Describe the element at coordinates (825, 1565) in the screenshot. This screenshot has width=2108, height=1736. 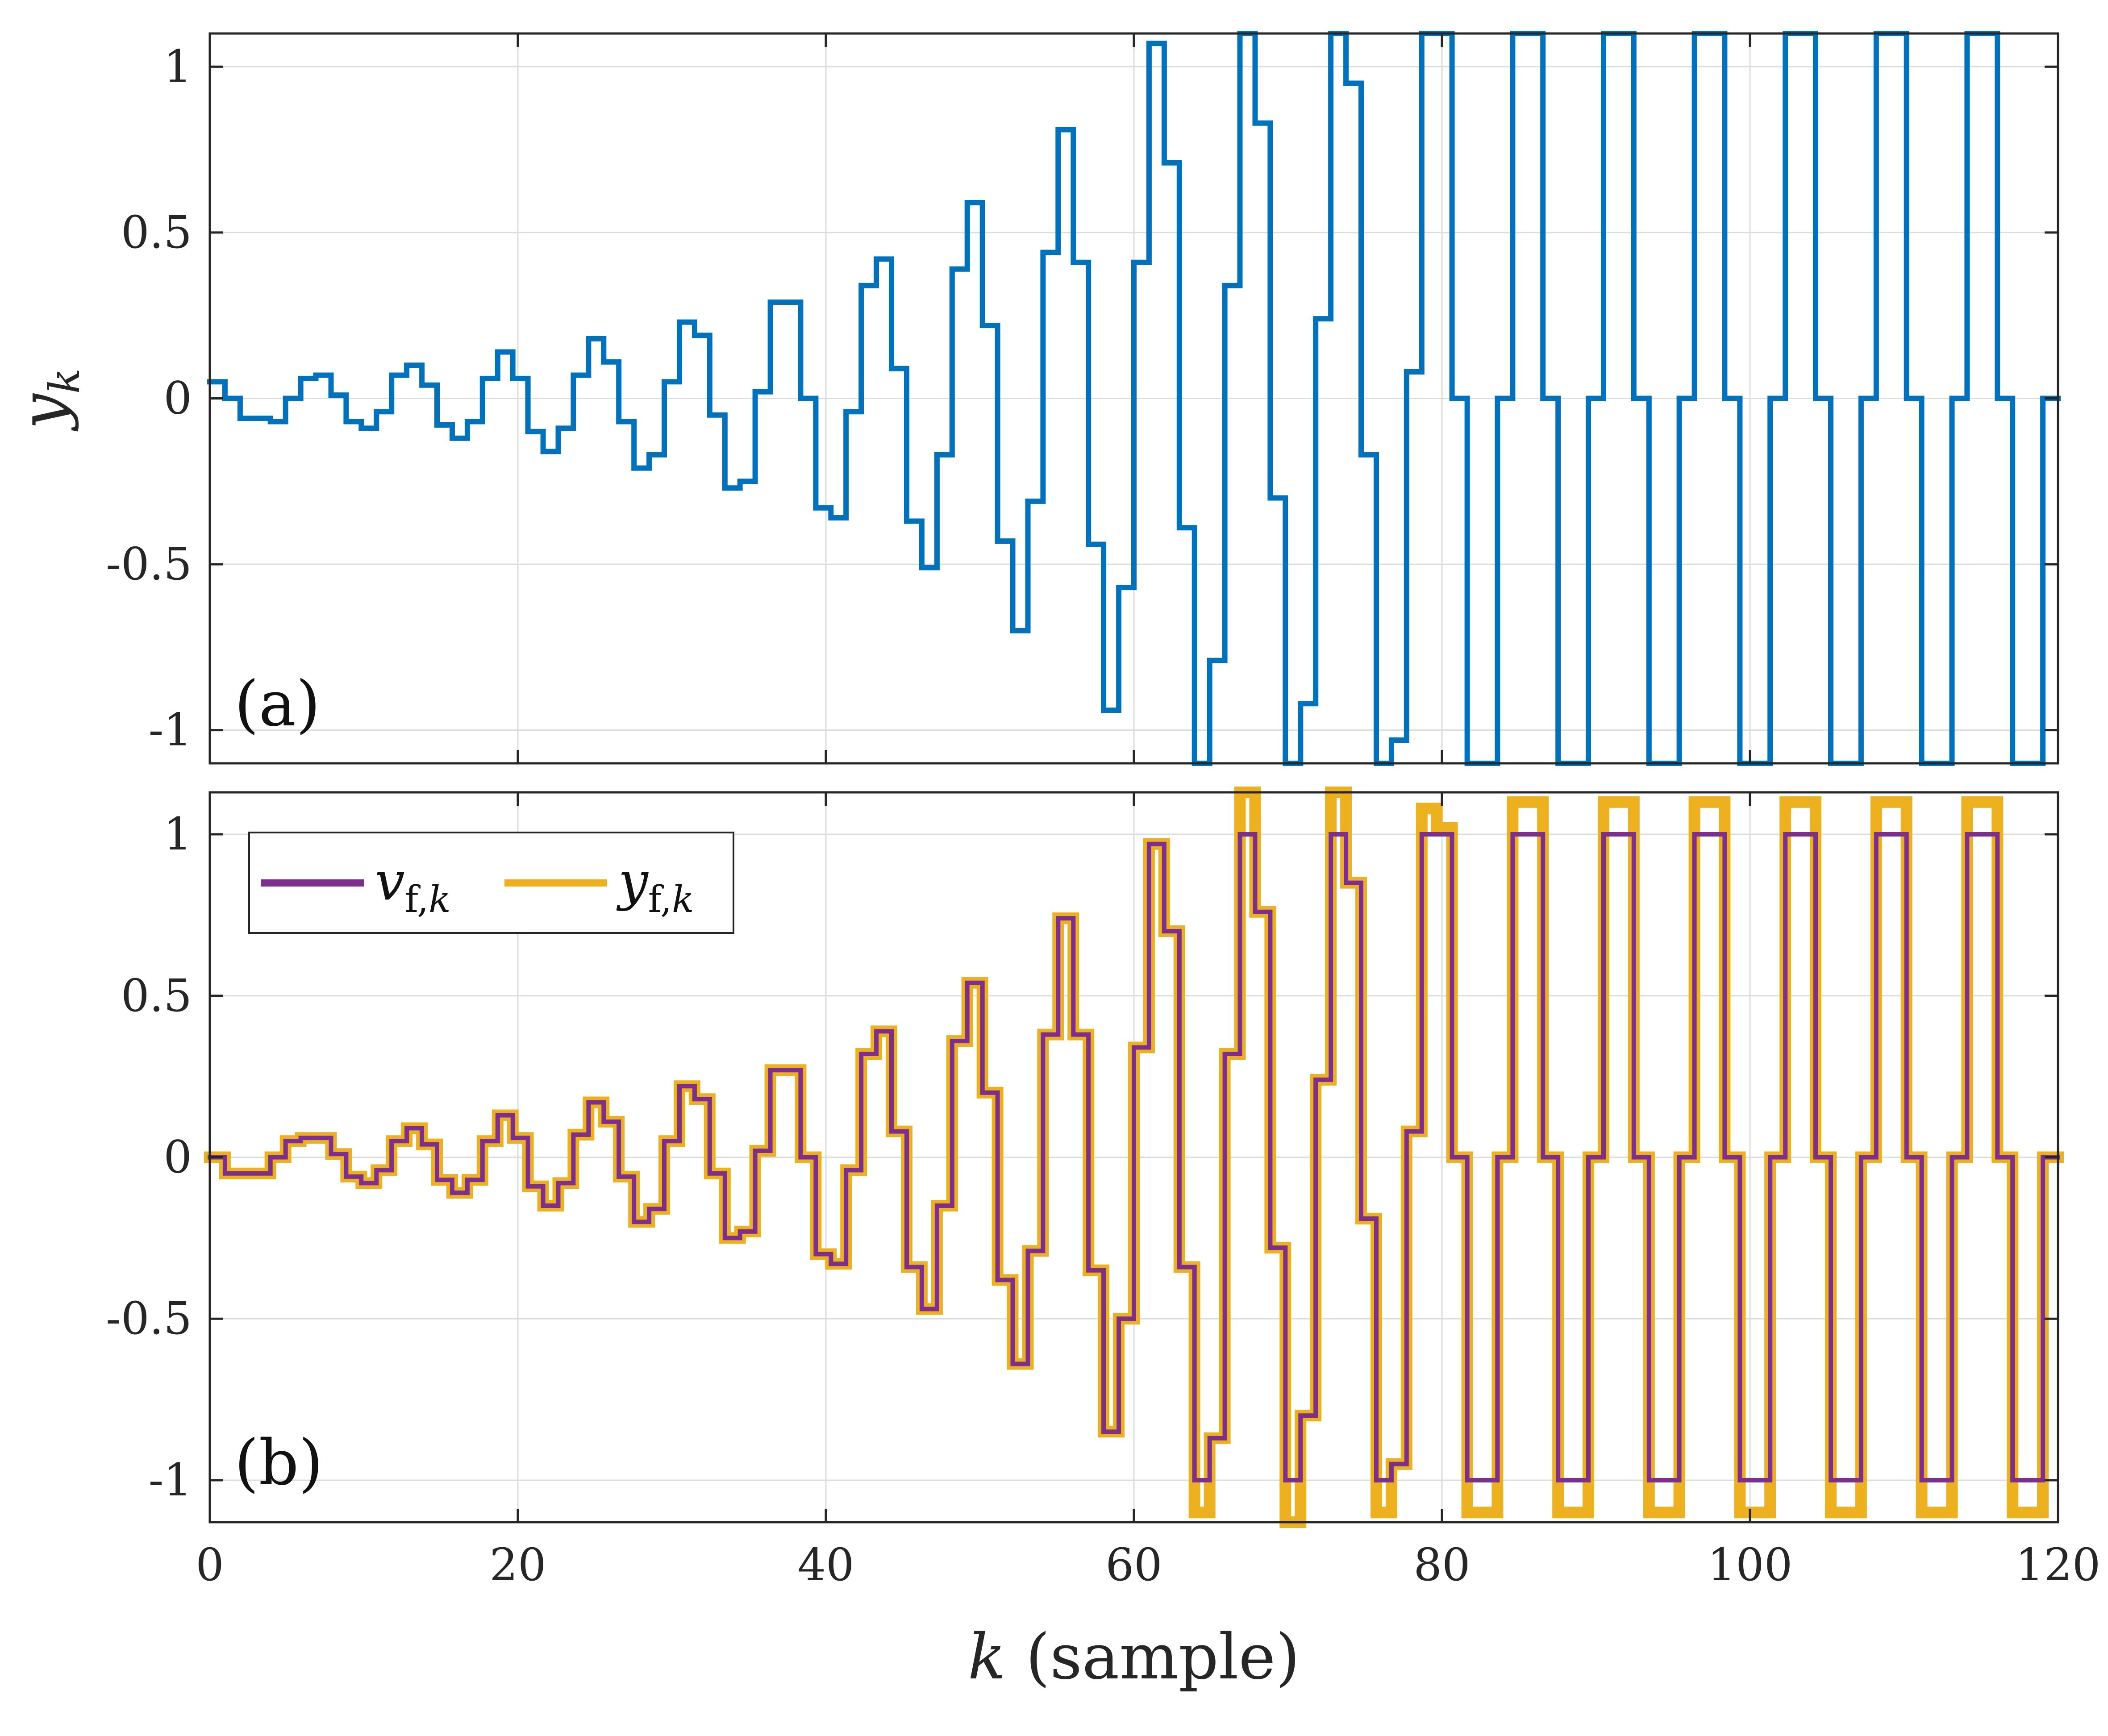
I see `x-tick-label: 40` at that location.